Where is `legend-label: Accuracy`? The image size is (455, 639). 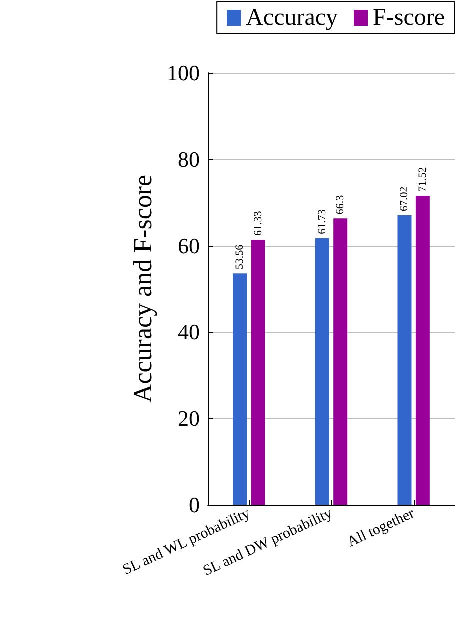
legend-label: Accuracy is located at coordinates (292, 18).